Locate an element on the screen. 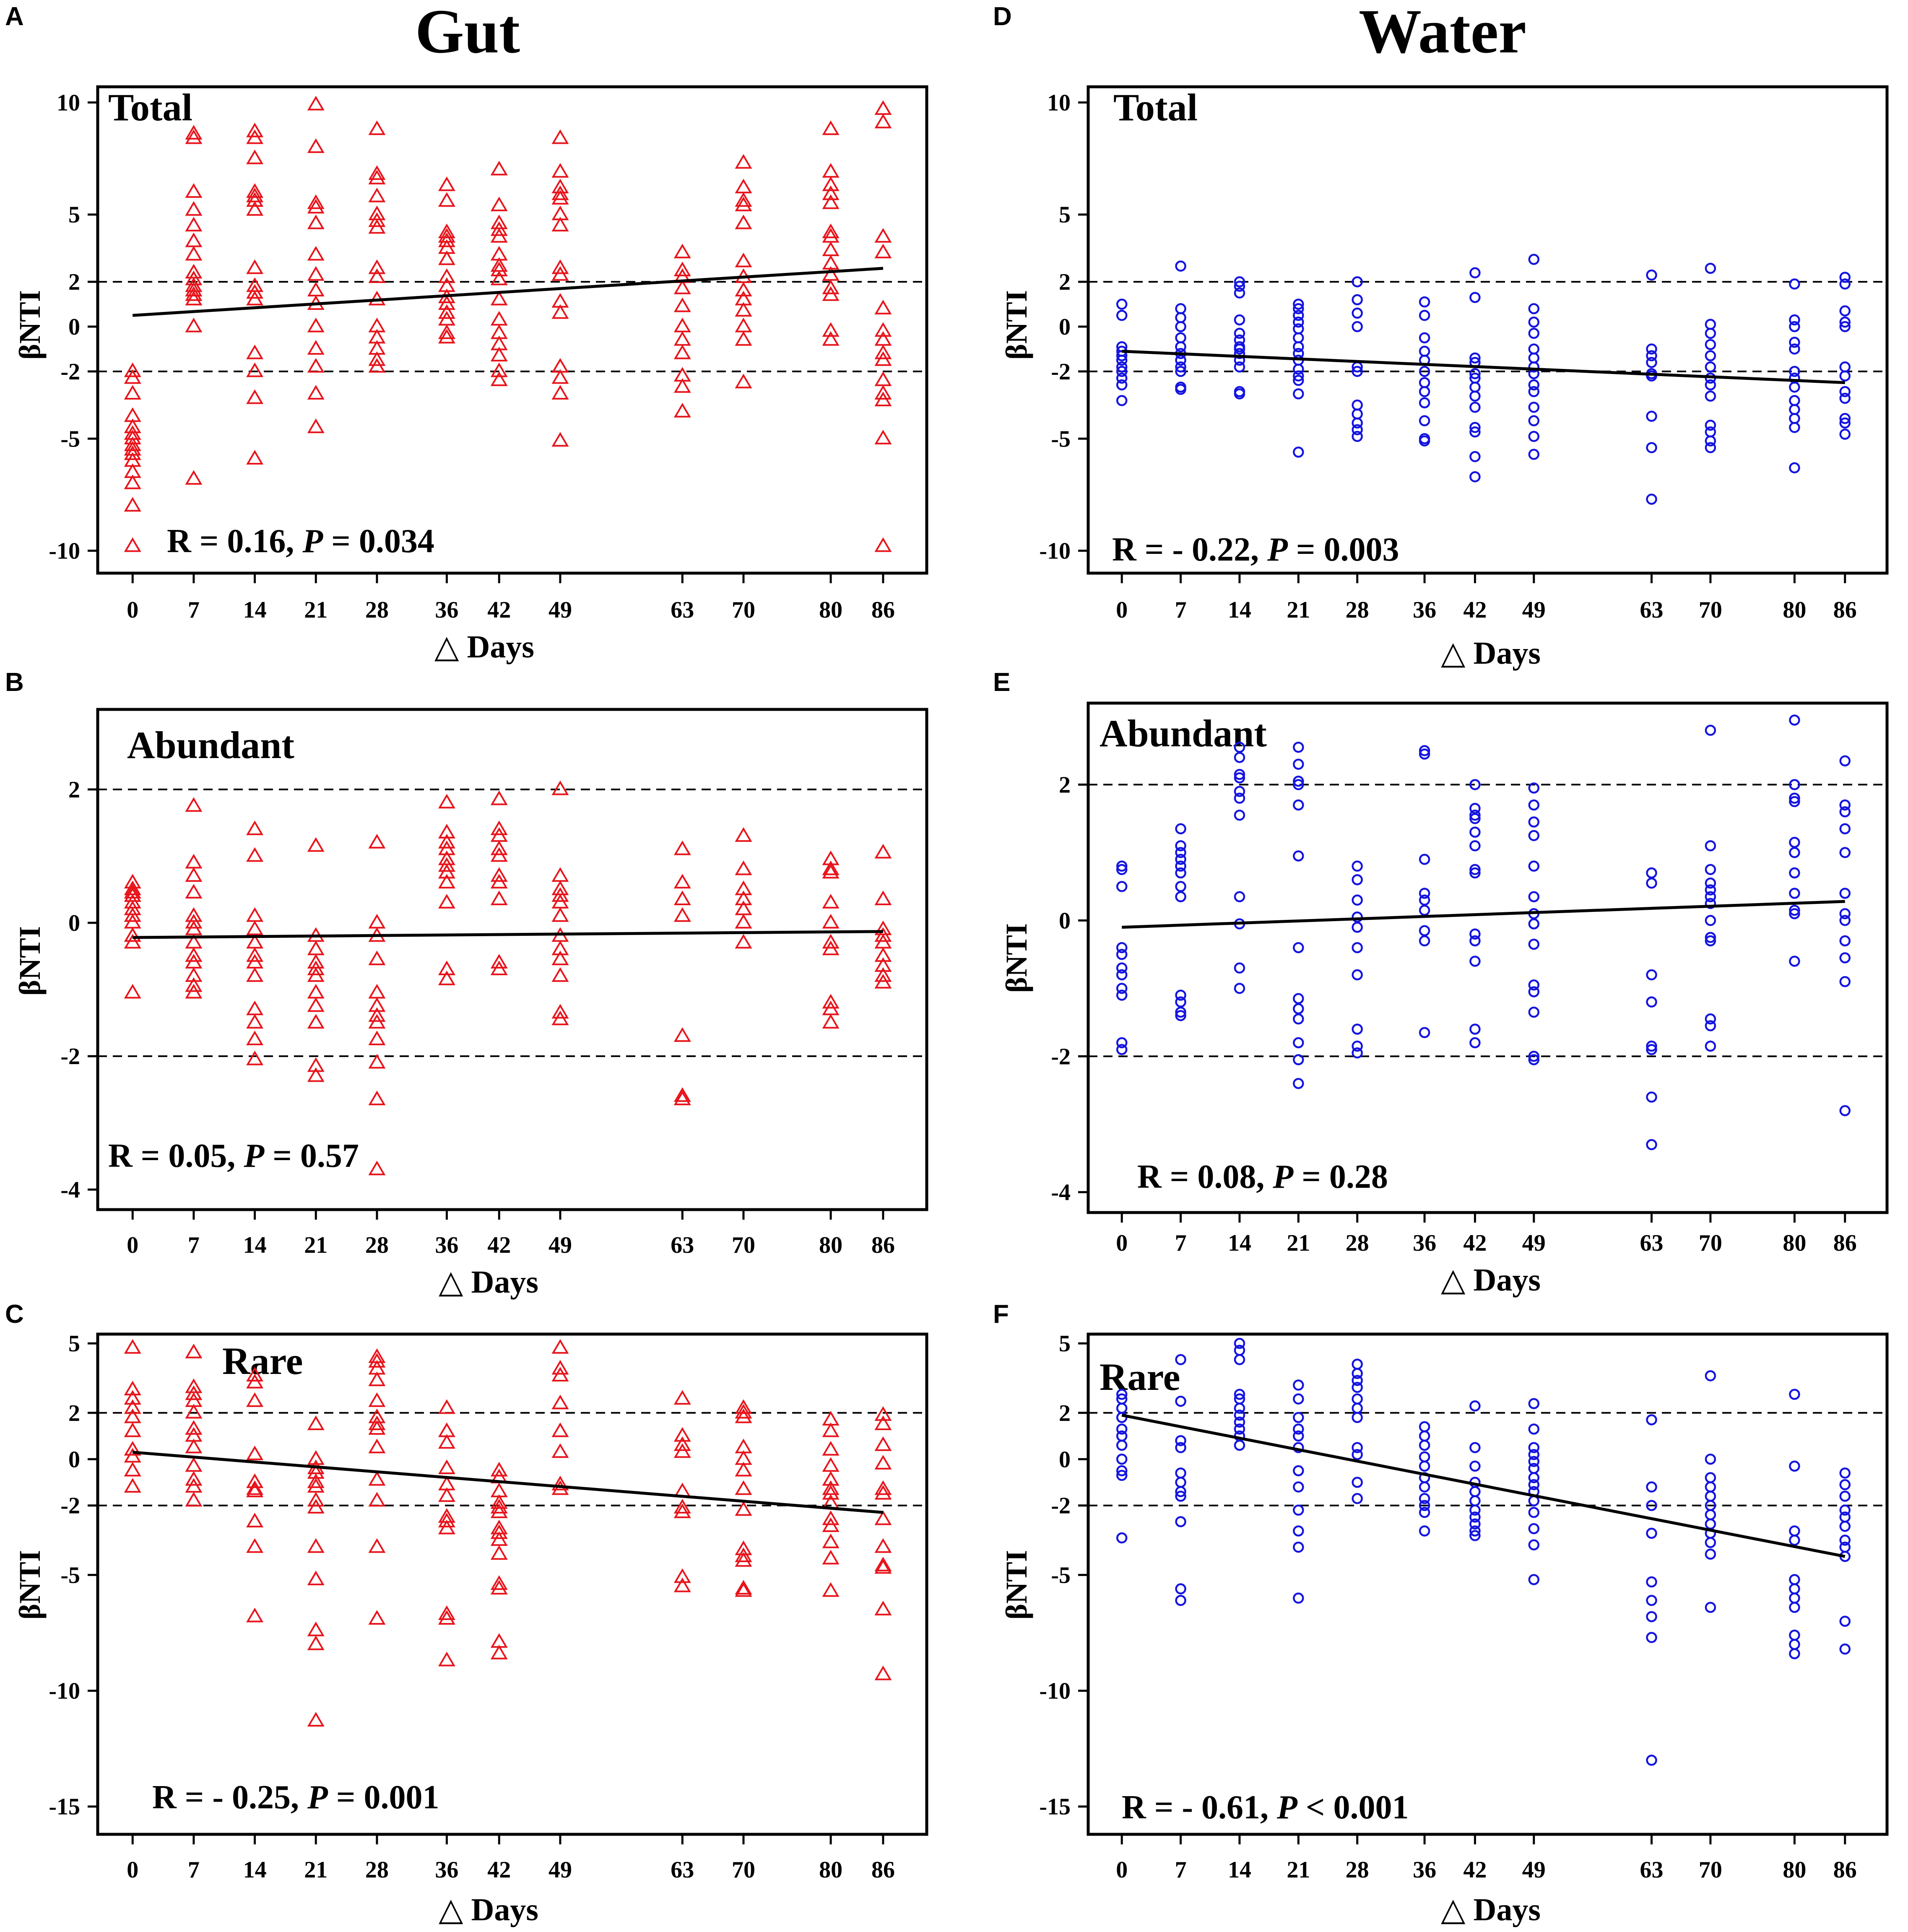  panel-b-ylabel: βNTI is located at coordinates (30, 961).